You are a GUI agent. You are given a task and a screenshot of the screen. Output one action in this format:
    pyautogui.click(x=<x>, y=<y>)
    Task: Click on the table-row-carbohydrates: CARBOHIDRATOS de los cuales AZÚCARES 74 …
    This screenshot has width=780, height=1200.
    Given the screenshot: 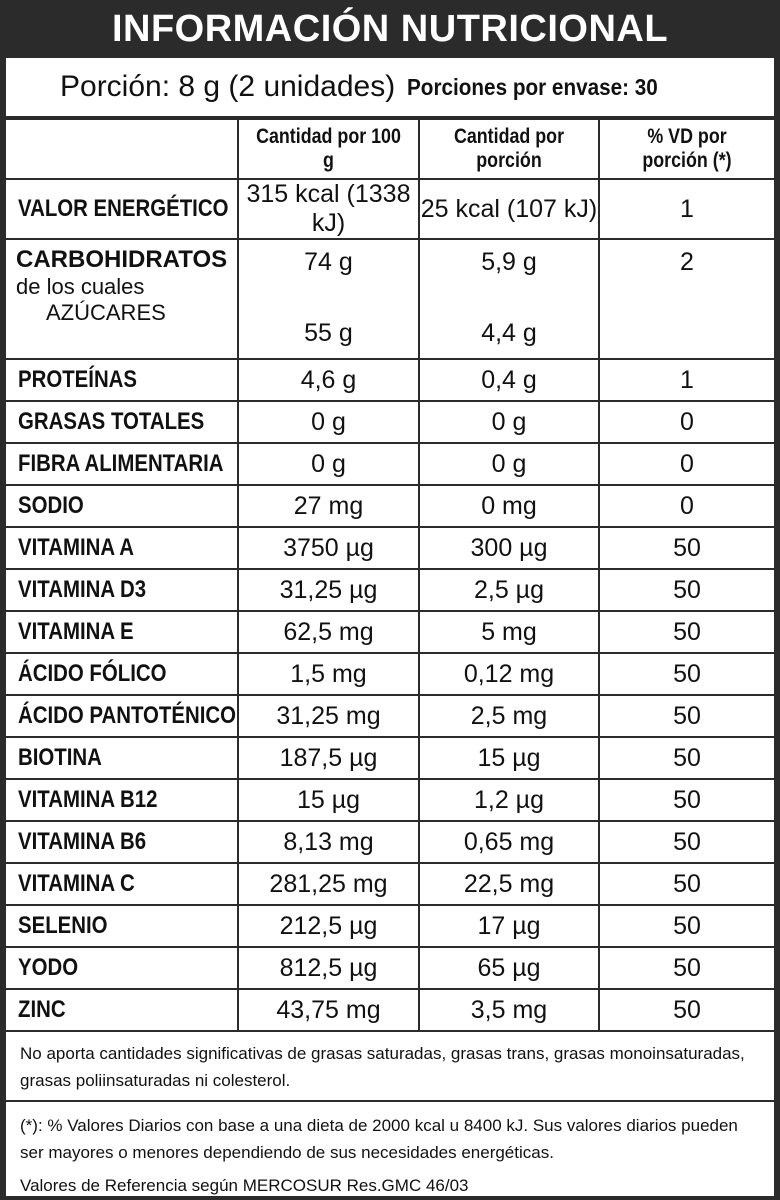 What is the action you would take?
    pyautogui.click(x=390, y=299)
    